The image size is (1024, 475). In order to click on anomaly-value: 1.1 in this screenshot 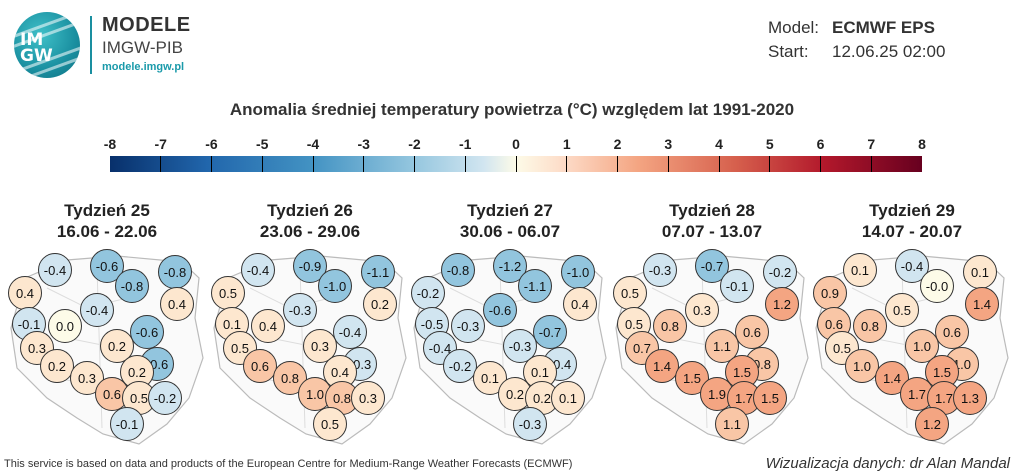, I will do `click(732, 424)`.